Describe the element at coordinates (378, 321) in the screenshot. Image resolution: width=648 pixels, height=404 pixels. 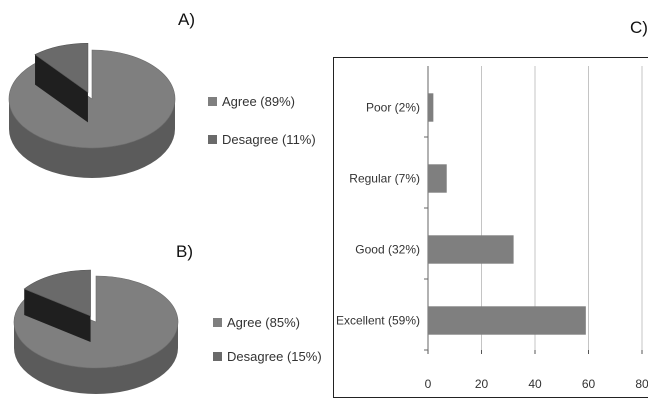
I see `category-label: Excellent (59%)` at that location.